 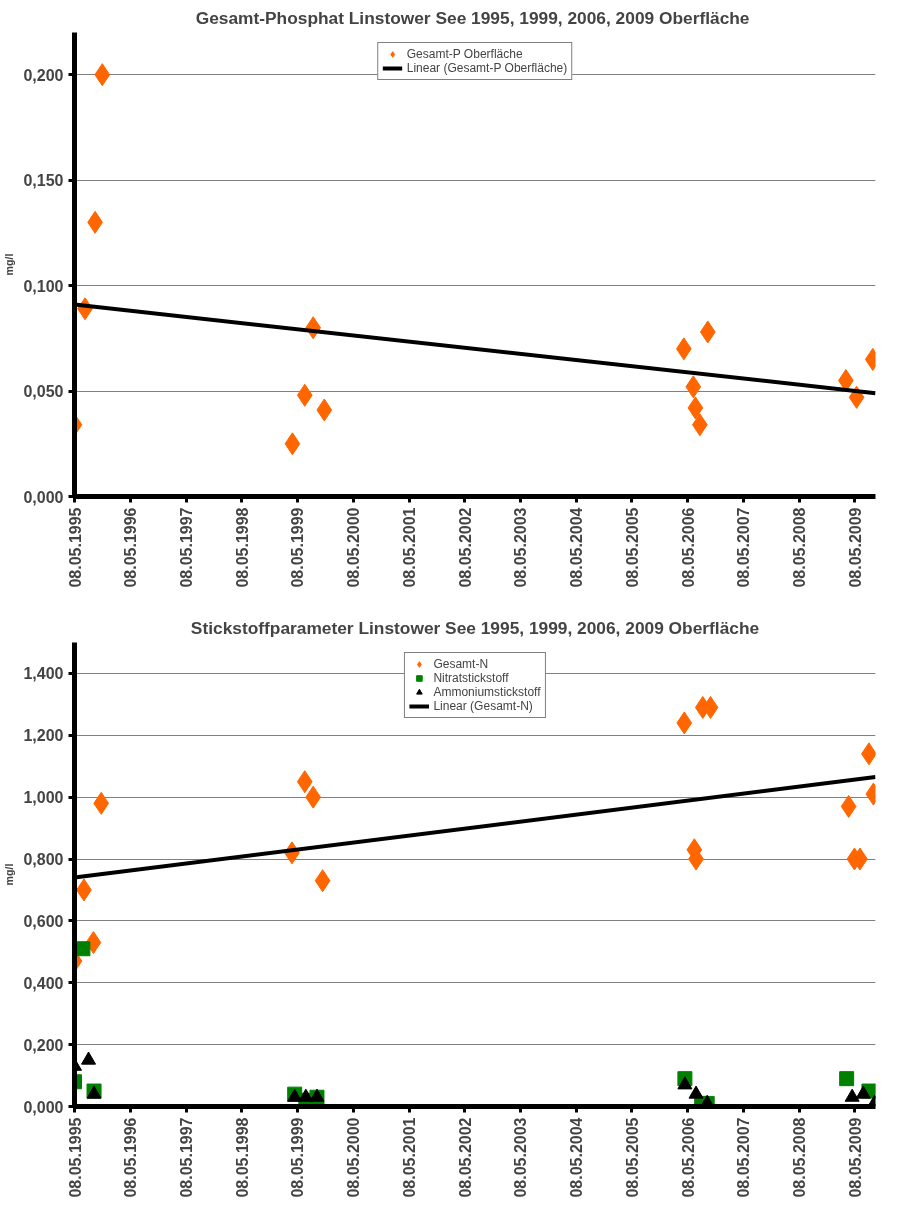 I want to click on y-tick-label: 1,000, so click(x=43, y=798).